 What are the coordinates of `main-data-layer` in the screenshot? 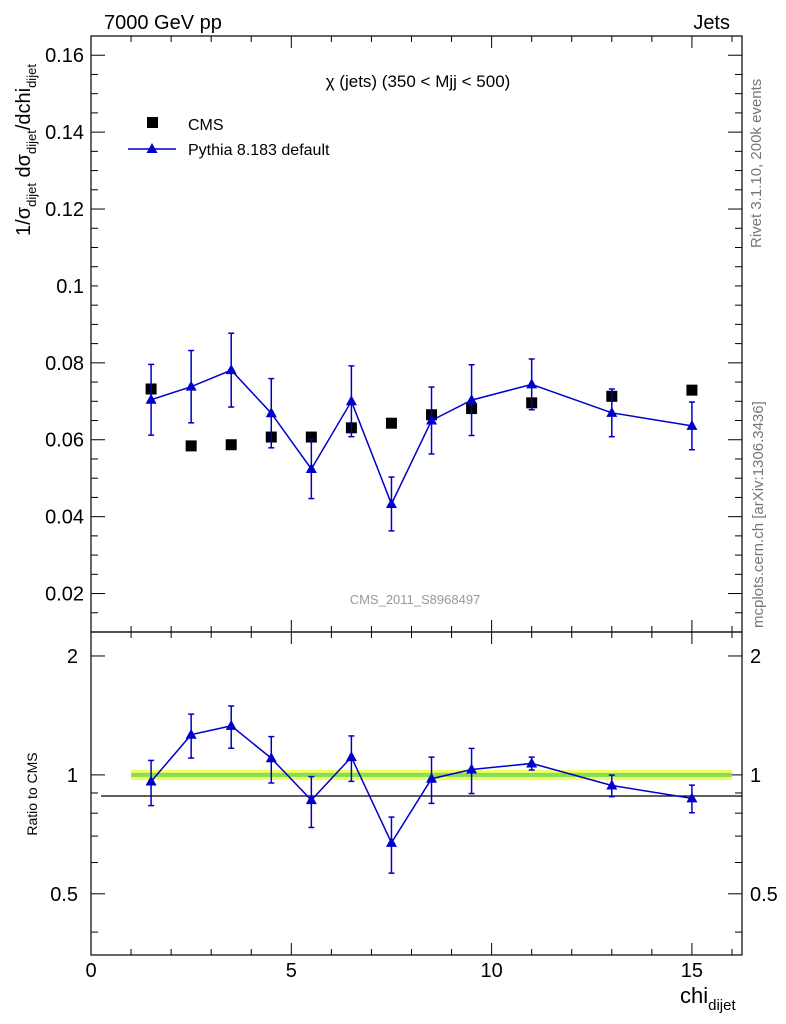 It's located at (421, 432).